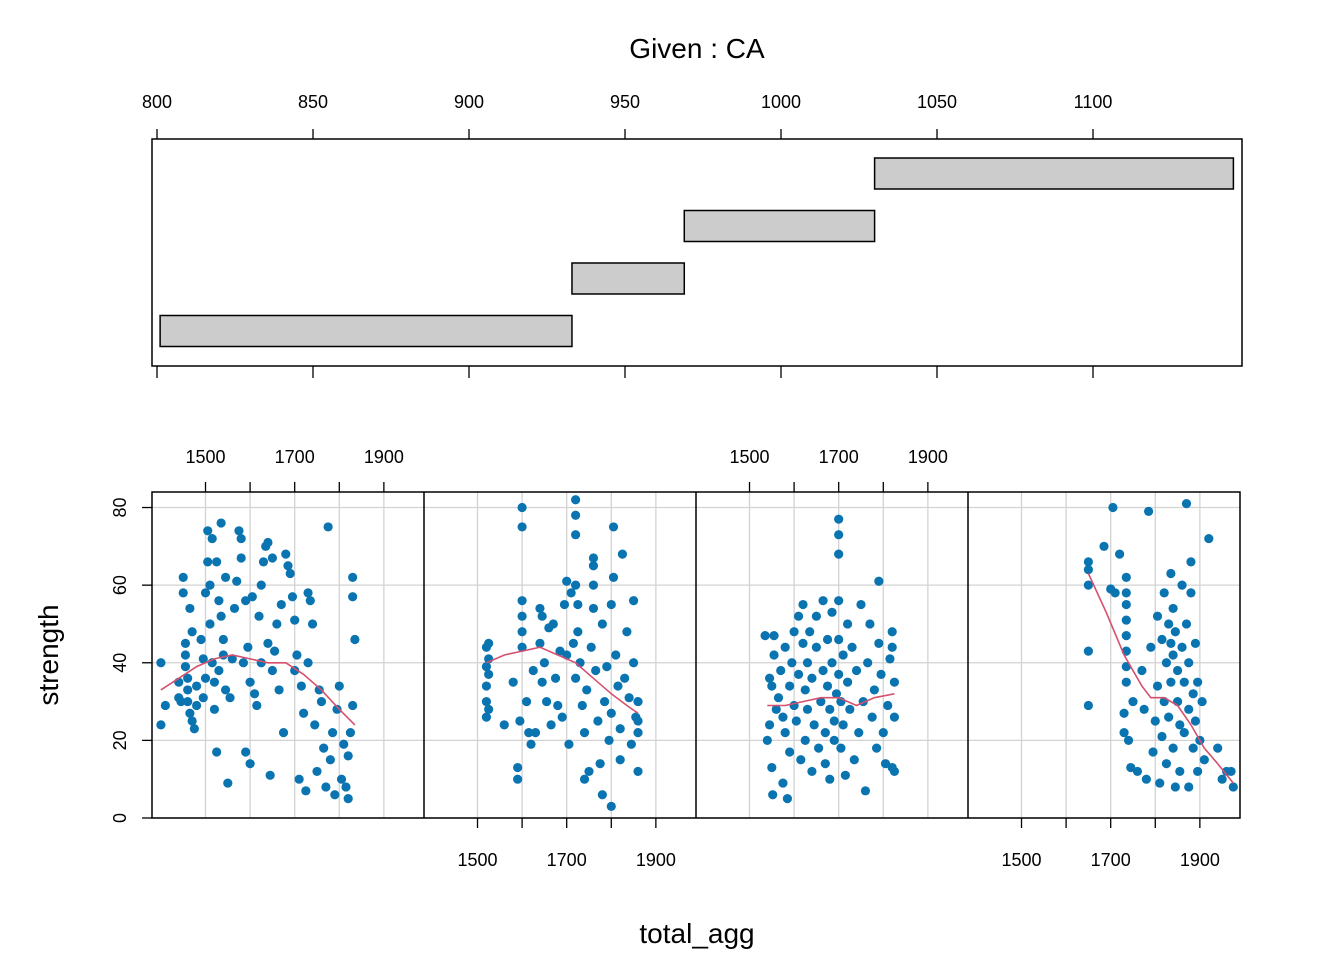 The width and height of the screenshot is (1344, 960). What do you see at coordinates (781, 102) in the screenshot?
I see `given-tick-label: 1000` at bounding box center [781, 102].